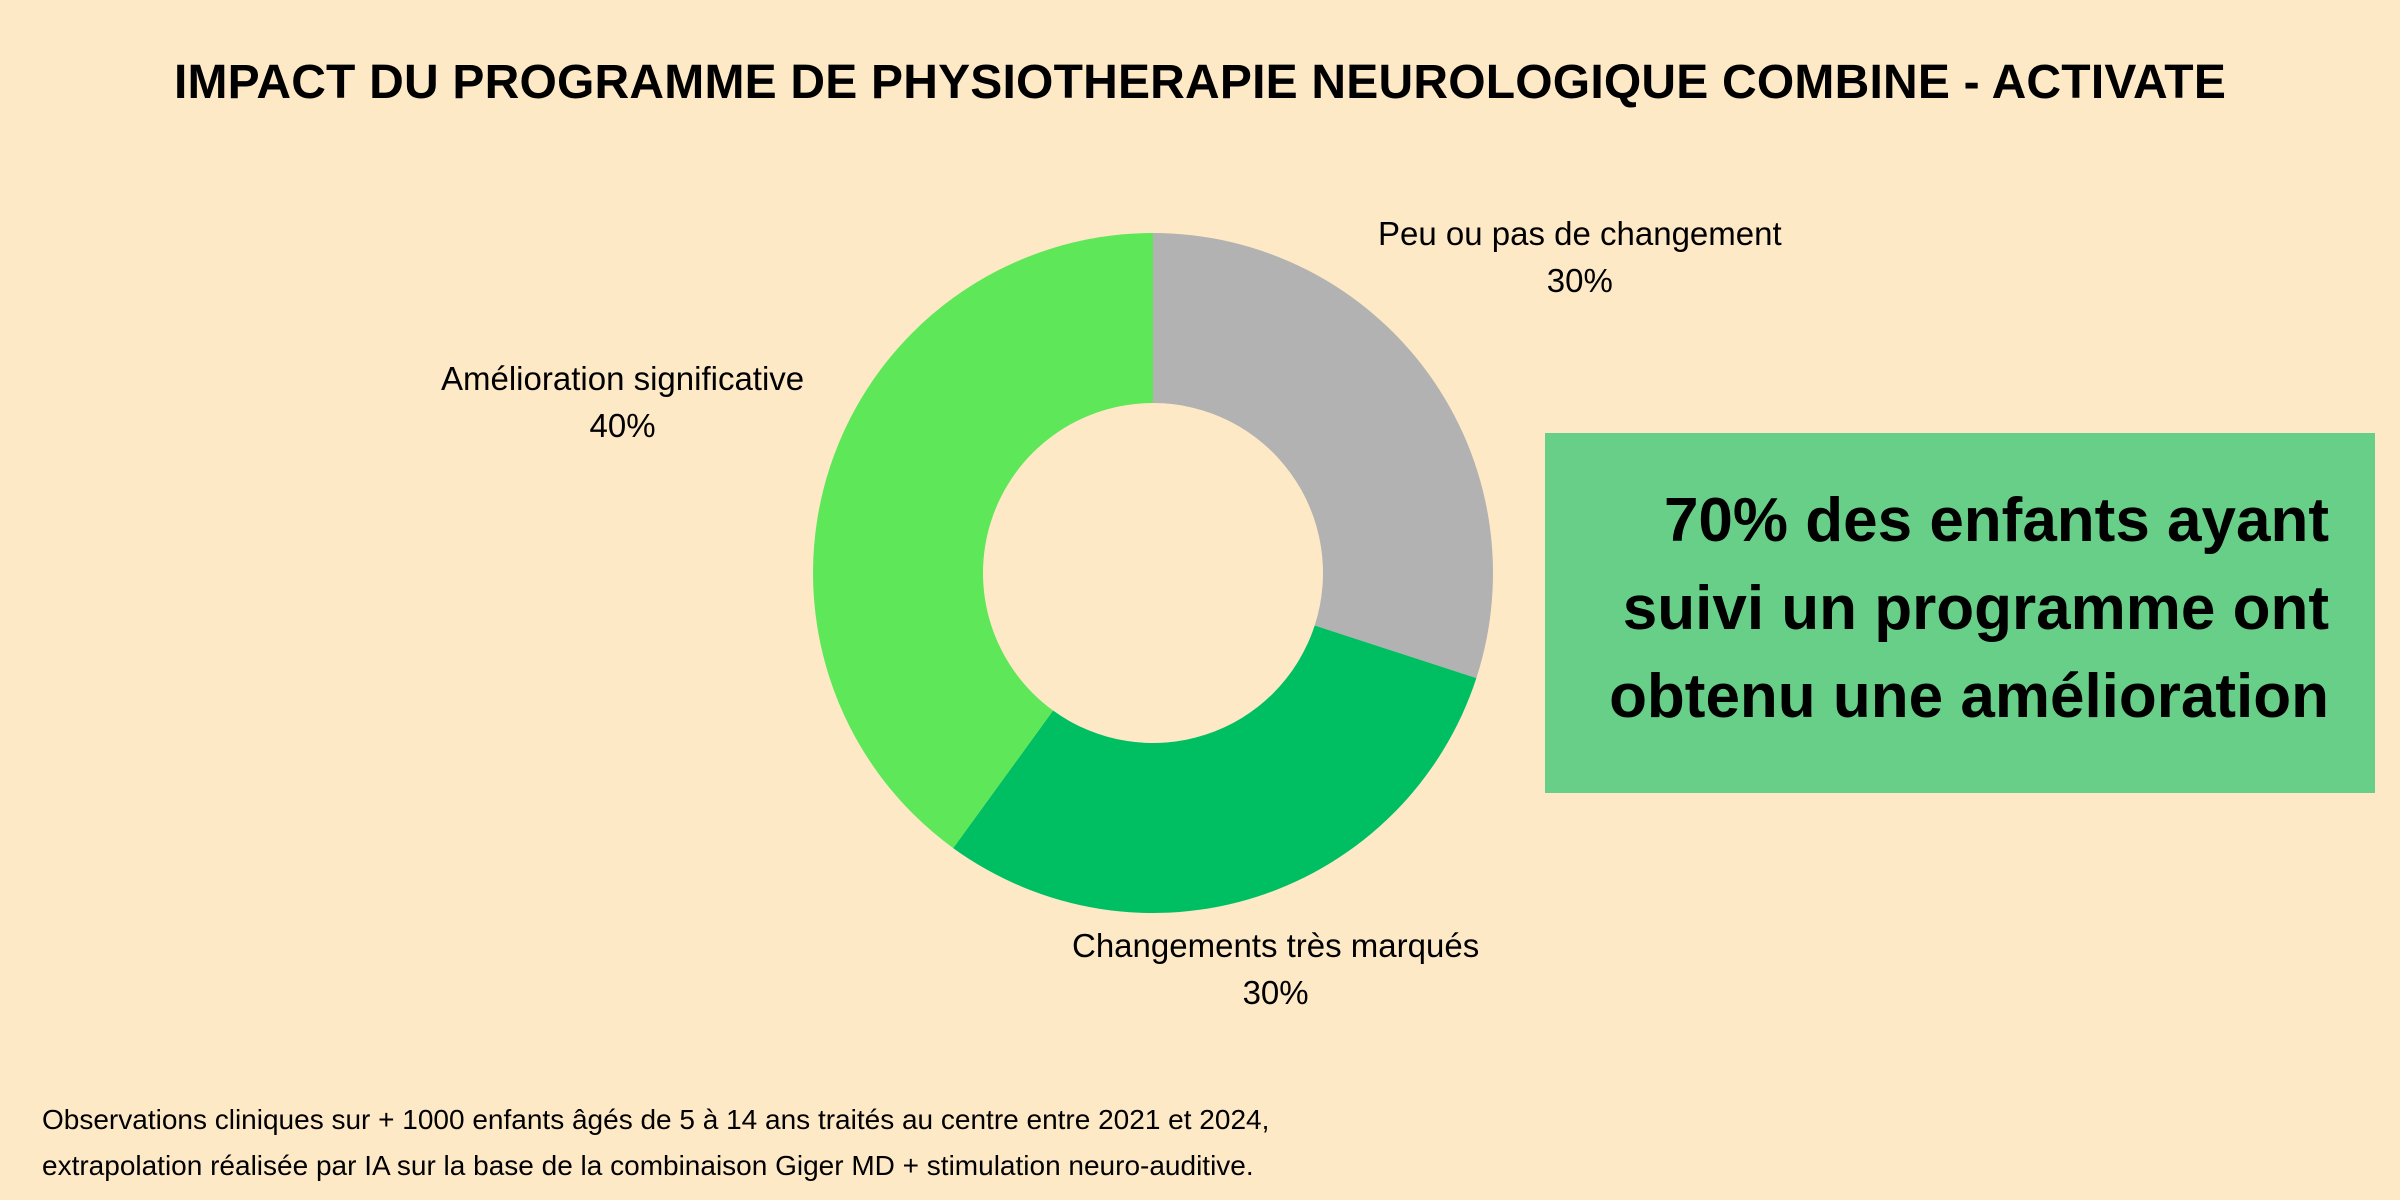  What do you see at coordinates (1579, 280) in the screenshot?
I see `slice-label-peu-ou-pas-value: 30%` at bounding box center [1579, 280].